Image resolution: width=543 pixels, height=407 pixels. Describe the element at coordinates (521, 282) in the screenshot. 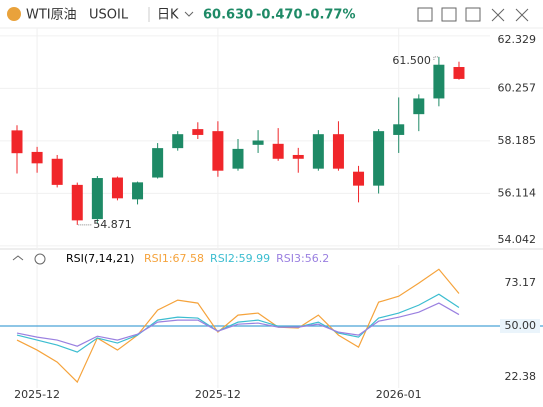

I see `y-tick-label: 73.17` at that location.